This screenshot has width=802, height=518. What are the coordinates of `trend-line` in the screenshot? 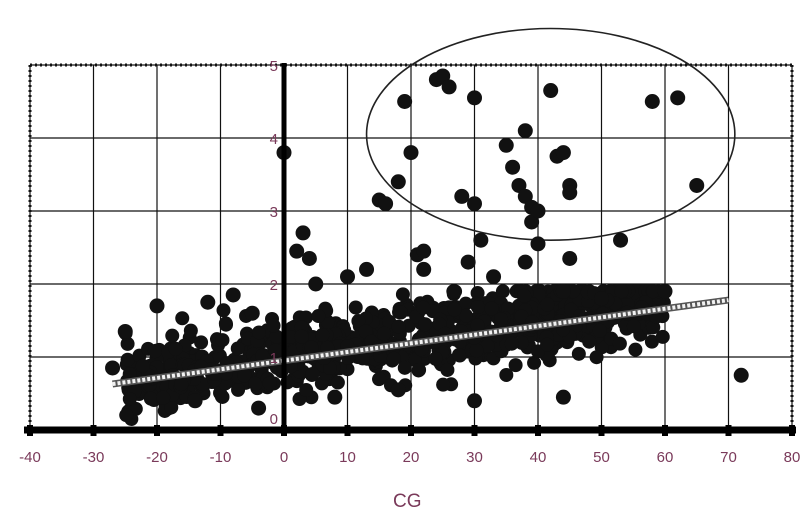 It's located at (420, 342).